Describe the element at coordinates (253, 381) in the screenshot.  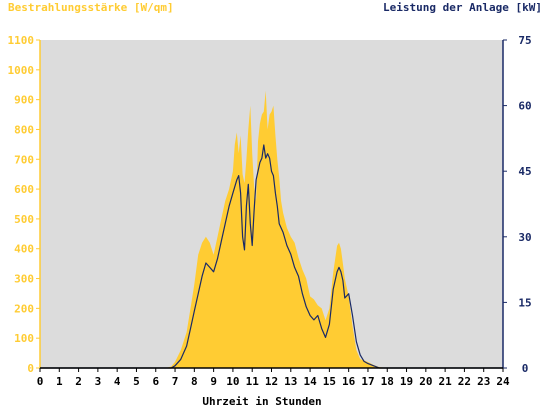
I see `x-tick-label: 11` at that location.